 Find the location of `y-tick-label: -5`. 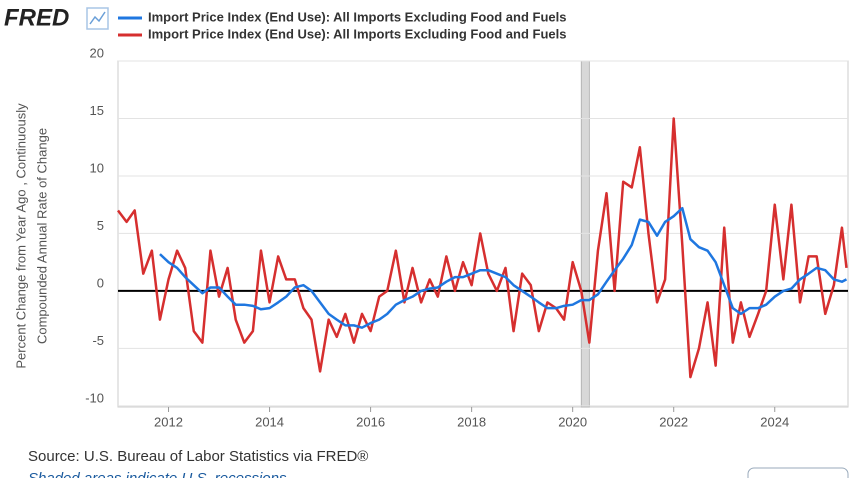

y-tick-label: -5 is located at coordinates (98, 340).